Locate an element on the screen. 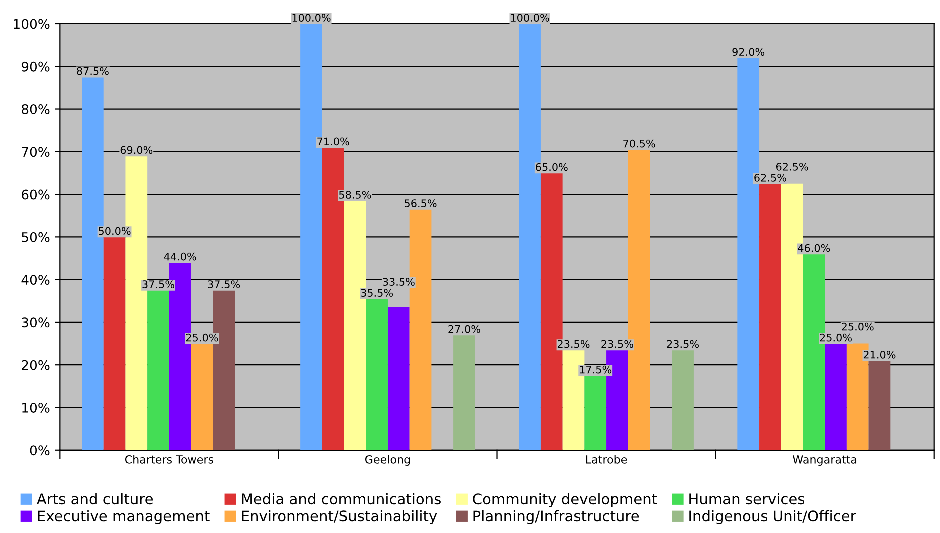 This screenshot has width=940, height=533. y-tick-label: 60% is located at coordinates (36, 195).